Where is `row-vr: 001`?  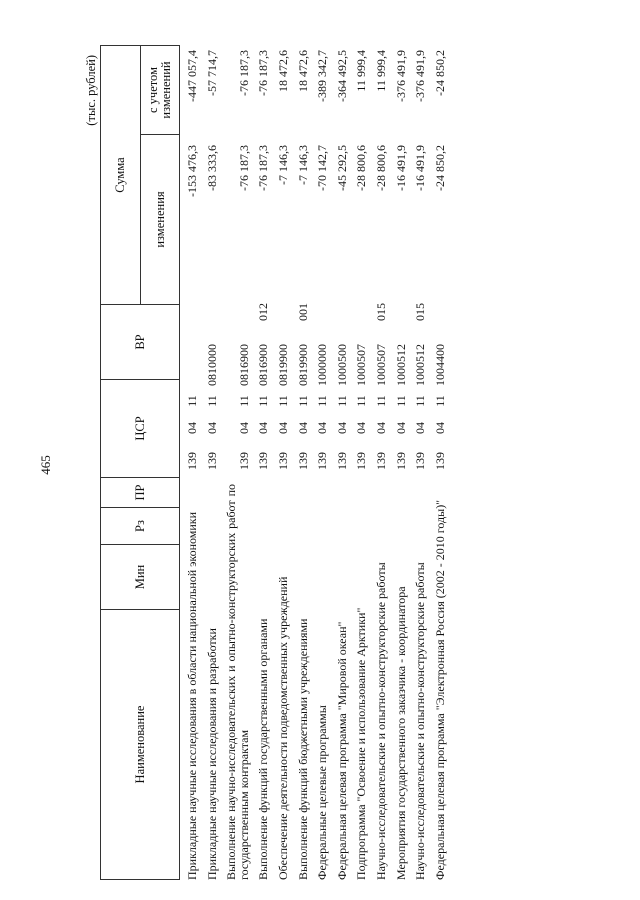
row-vr: 001 is located at coordinates (302, 312).